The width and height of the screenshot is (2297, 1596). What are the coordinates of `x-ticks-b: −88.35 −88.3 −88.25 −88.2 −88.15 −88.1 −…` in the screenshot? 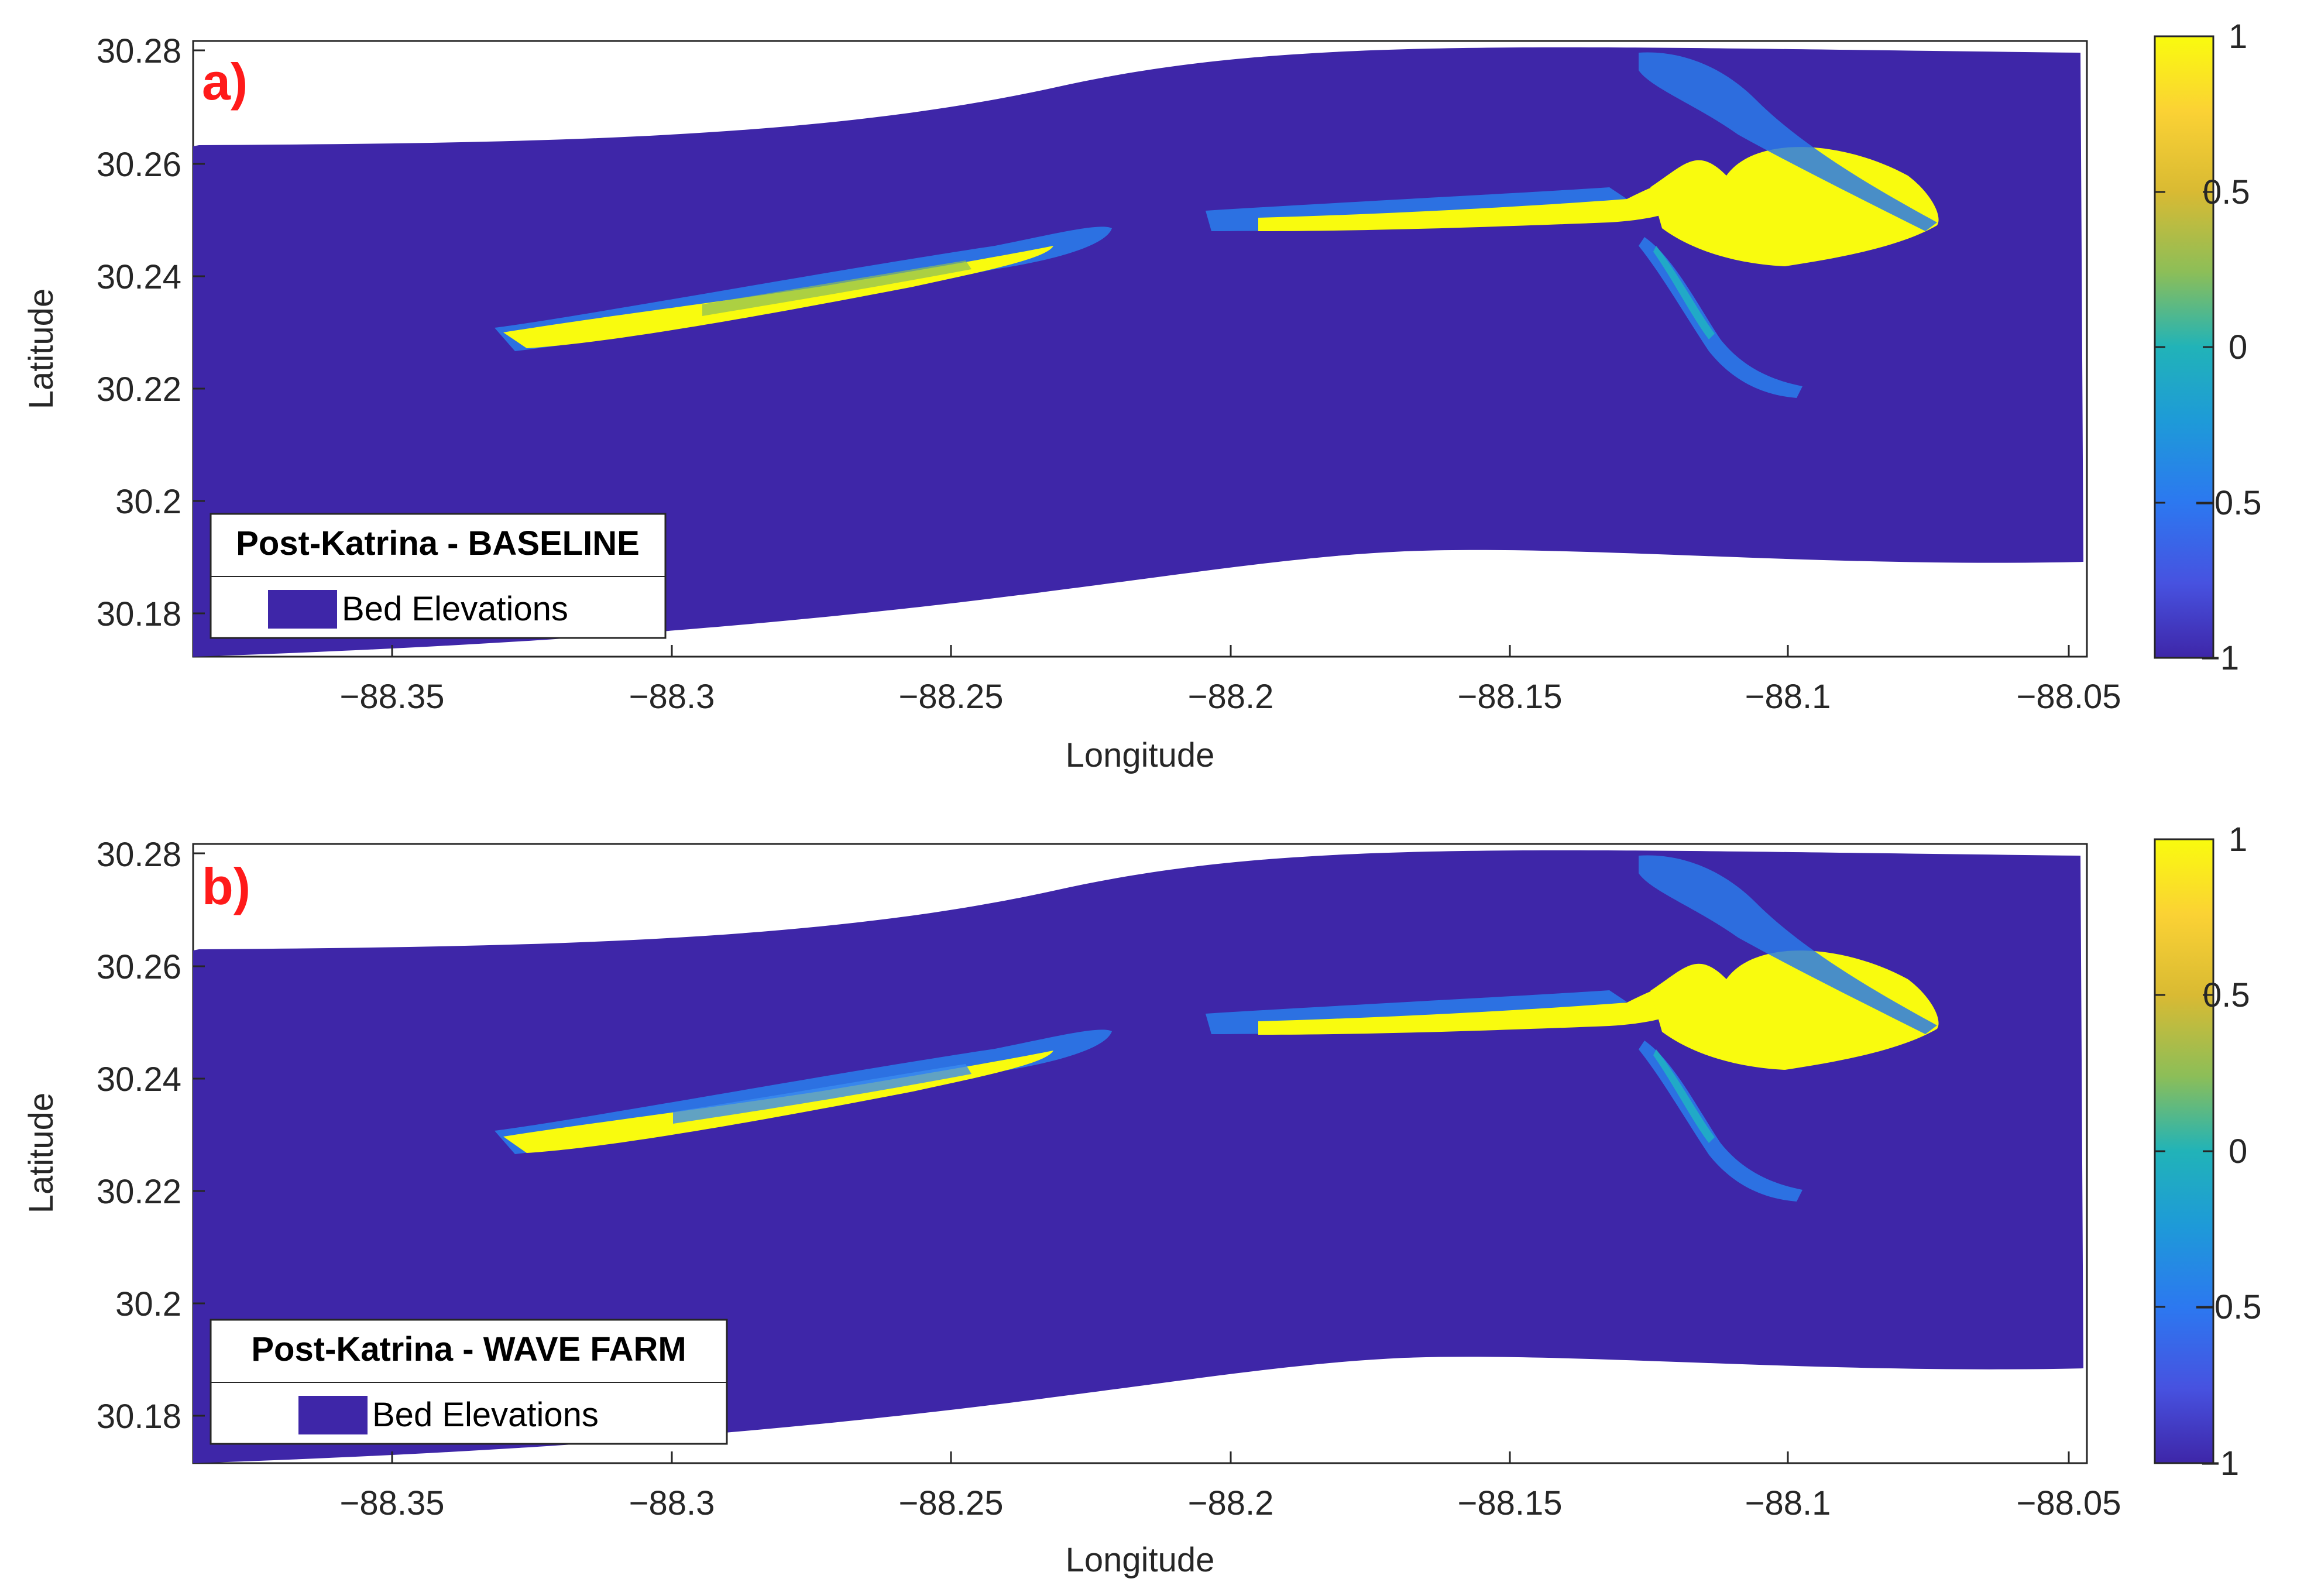 It's located at (1230, 1503).